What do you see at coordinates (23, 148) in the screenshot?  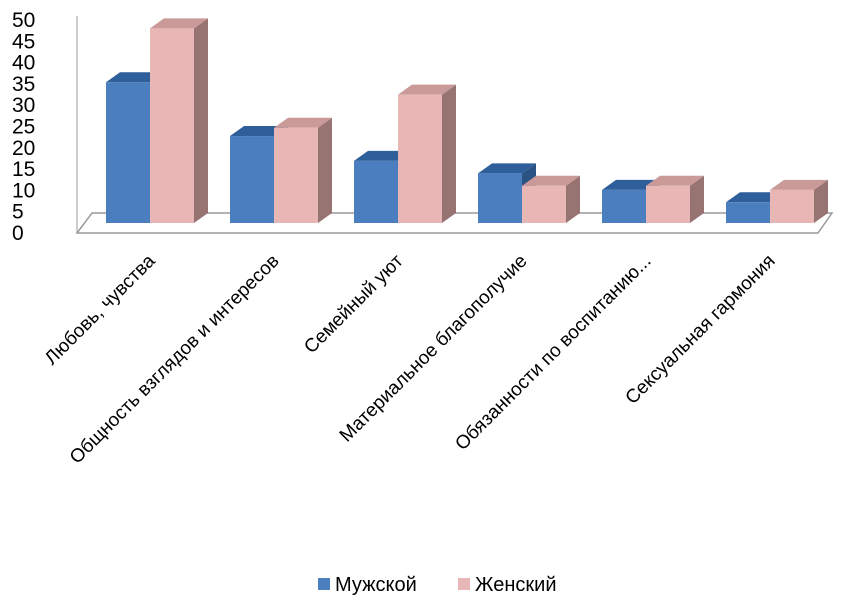 I see `y-tick-label: 20` at bounding box center [23, 148].